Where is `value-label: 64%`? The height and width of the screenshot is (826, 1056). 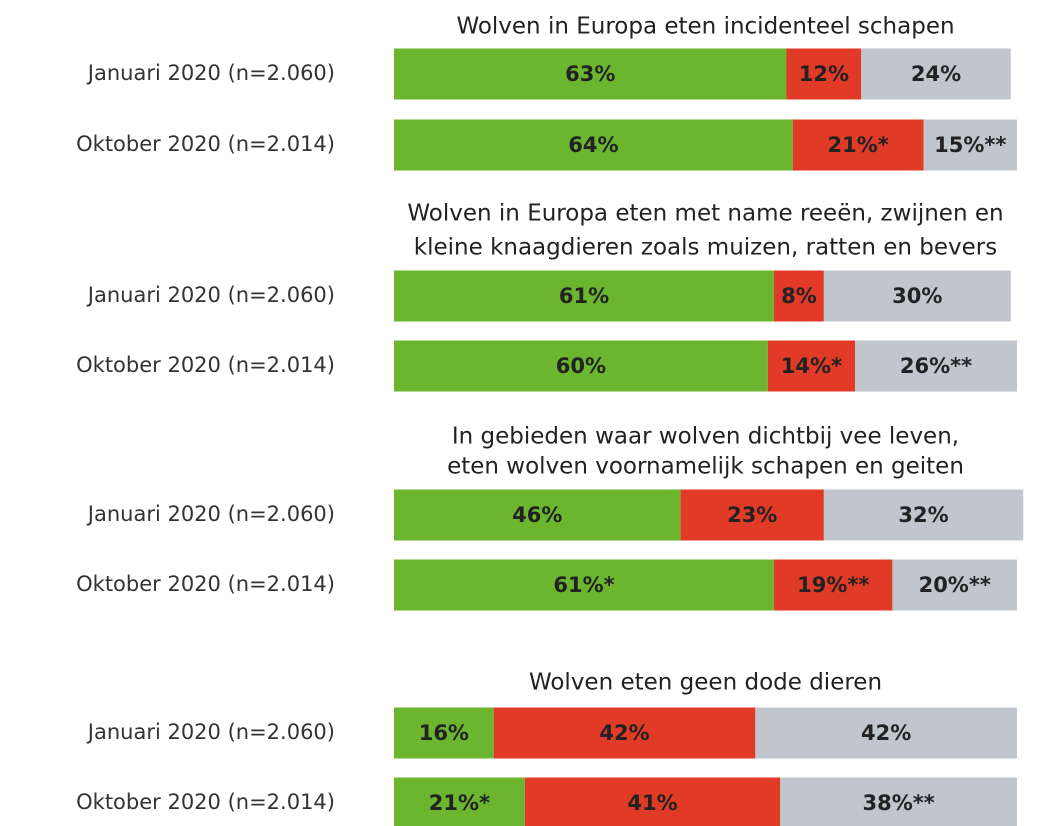
value-label: 64% is located at coordinates (593, 145).